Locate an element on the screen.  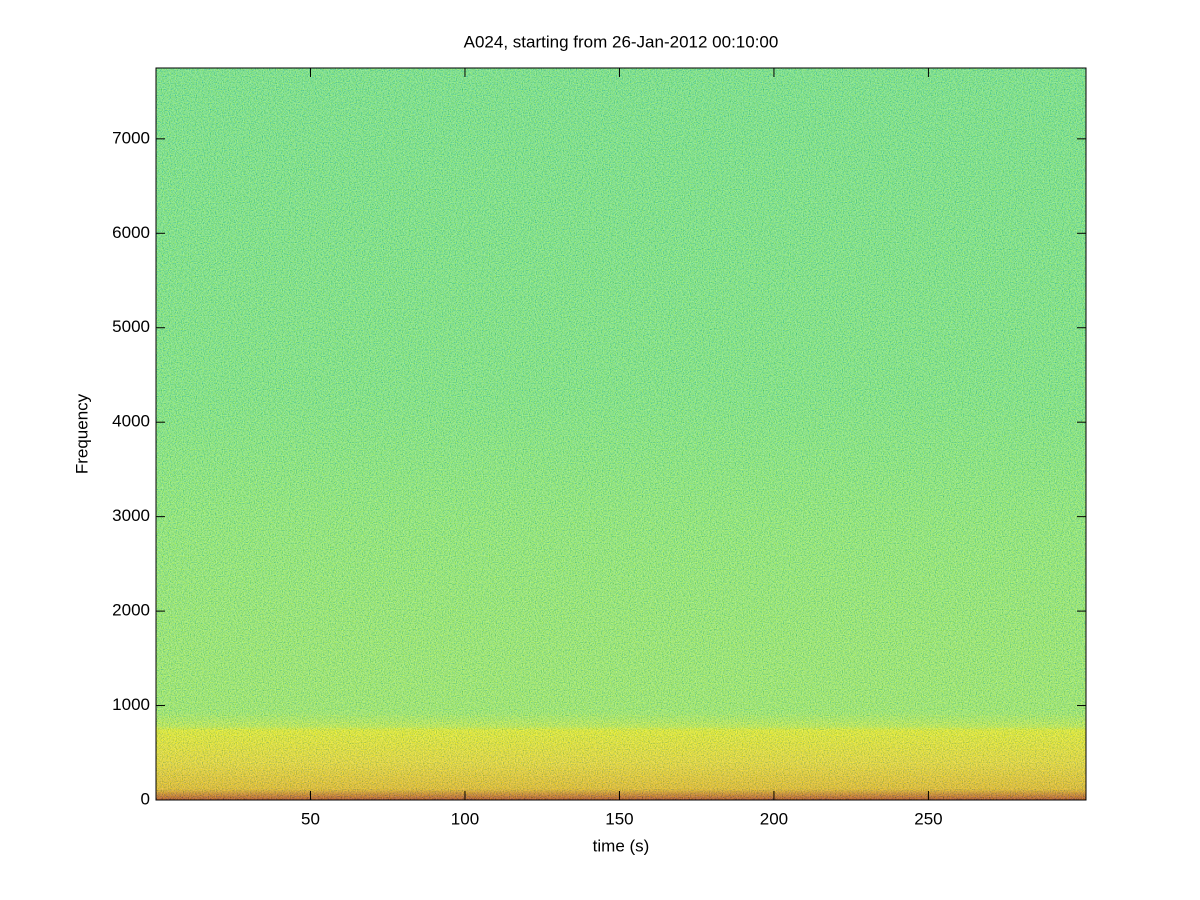
y-tick-label: 7000 is located at coordinates (131, 137).